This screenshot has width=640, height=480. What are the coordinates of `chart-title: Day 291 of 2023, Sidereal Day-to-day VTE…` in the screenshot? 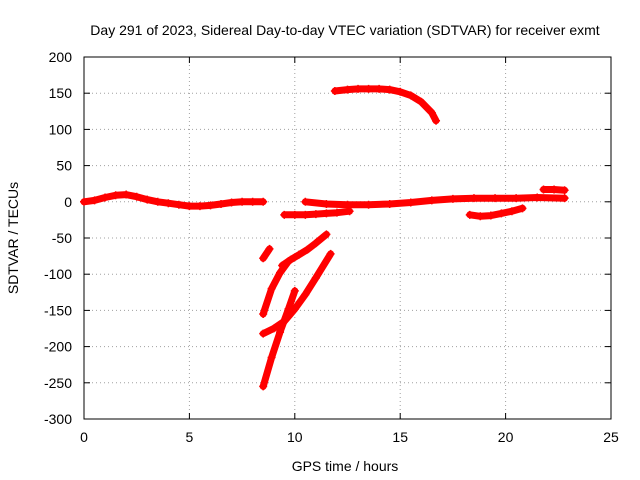 It's located at (344, 30).